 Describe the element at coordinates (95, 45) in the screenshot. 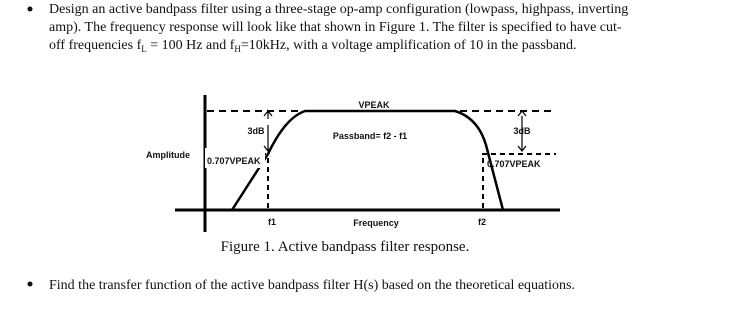

I see `text: off frequencies f` at that location.